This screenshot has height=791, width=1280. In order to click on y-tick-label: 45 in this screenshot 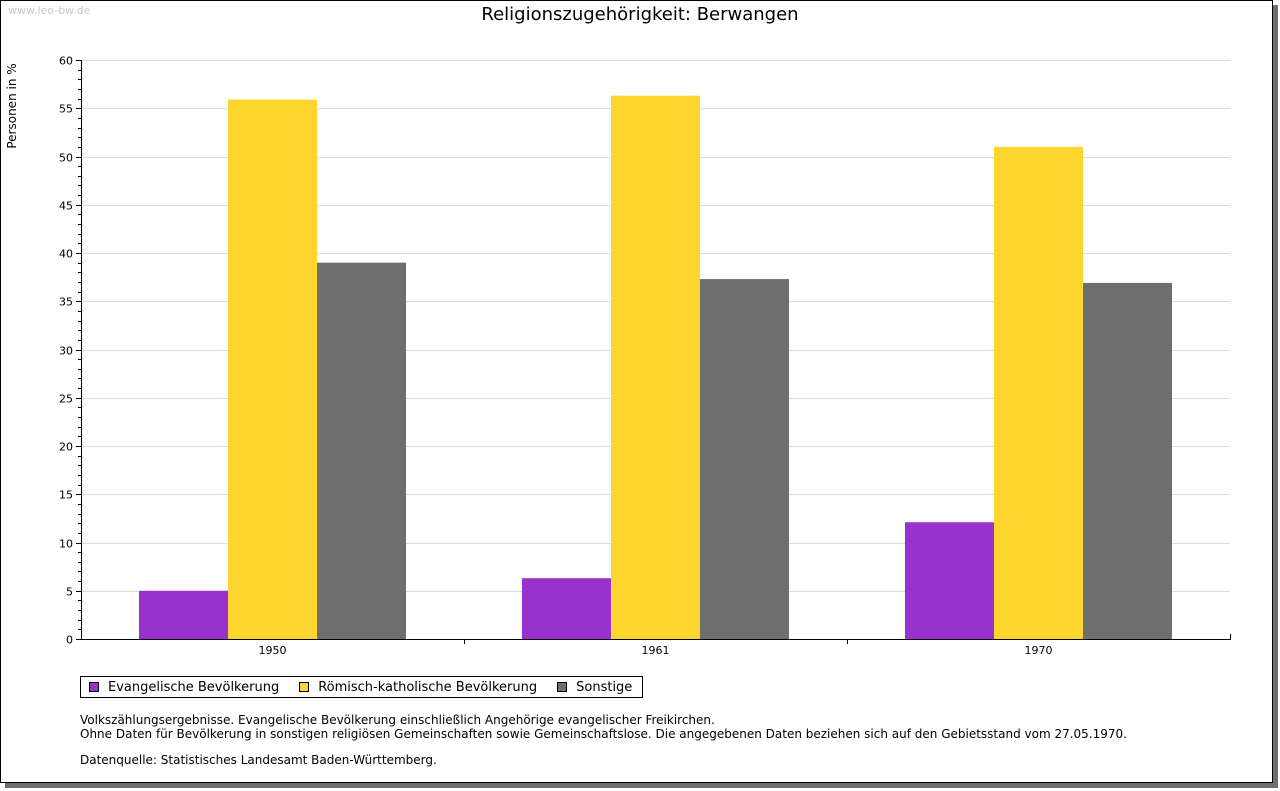, I will do `click(66, 206)`.